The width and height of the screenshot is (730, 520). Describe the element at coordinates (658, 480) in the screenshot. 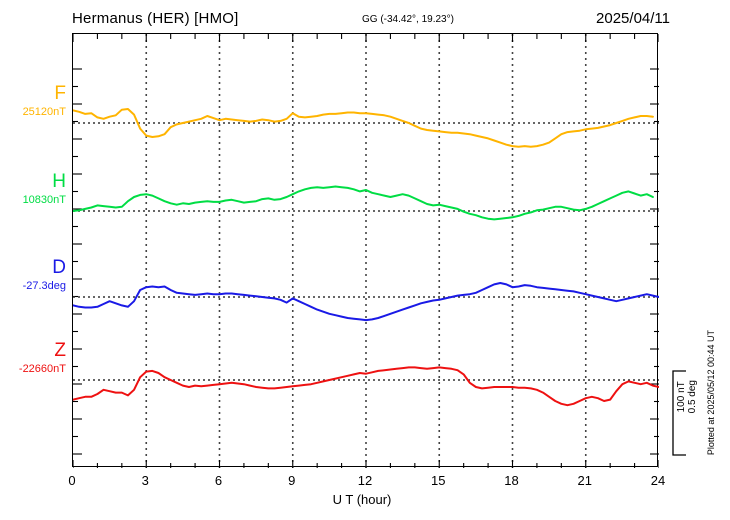

I see `x-tick-label-24: 24` at that location.